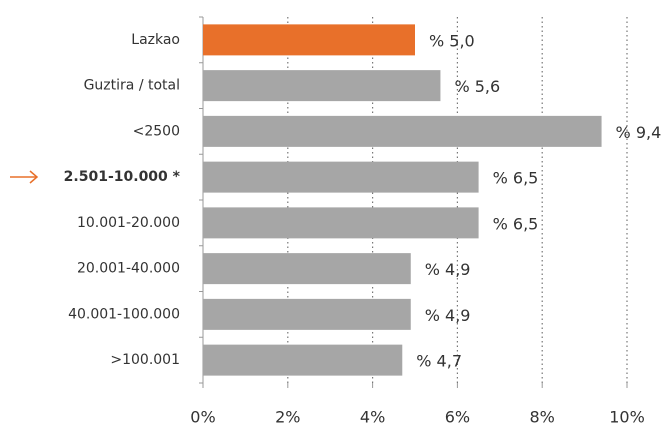 Image resolution: width=672 pixels, height=428 pixels. Describe the element at coordinates (122, 177) in the screenshot. I see `y-tick-label: 2.501-10.000 *` at that location.